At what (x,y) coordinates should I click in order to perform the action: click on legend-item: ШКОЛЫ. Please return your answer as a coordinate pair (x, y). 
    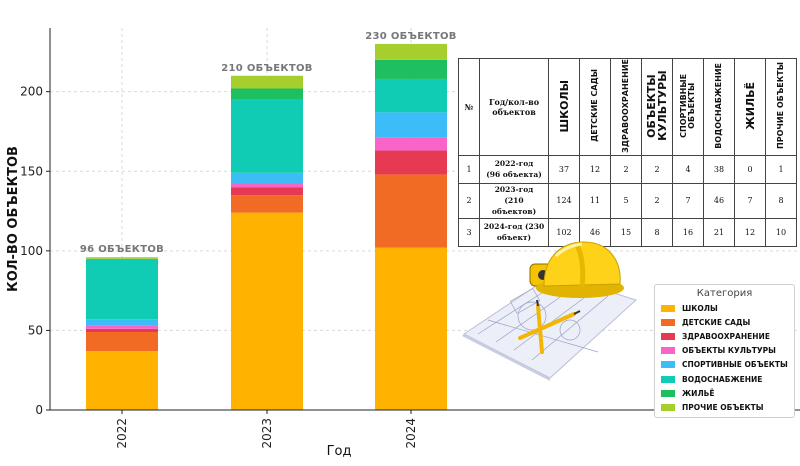
    Looking at the image, I should click on (724, 308).